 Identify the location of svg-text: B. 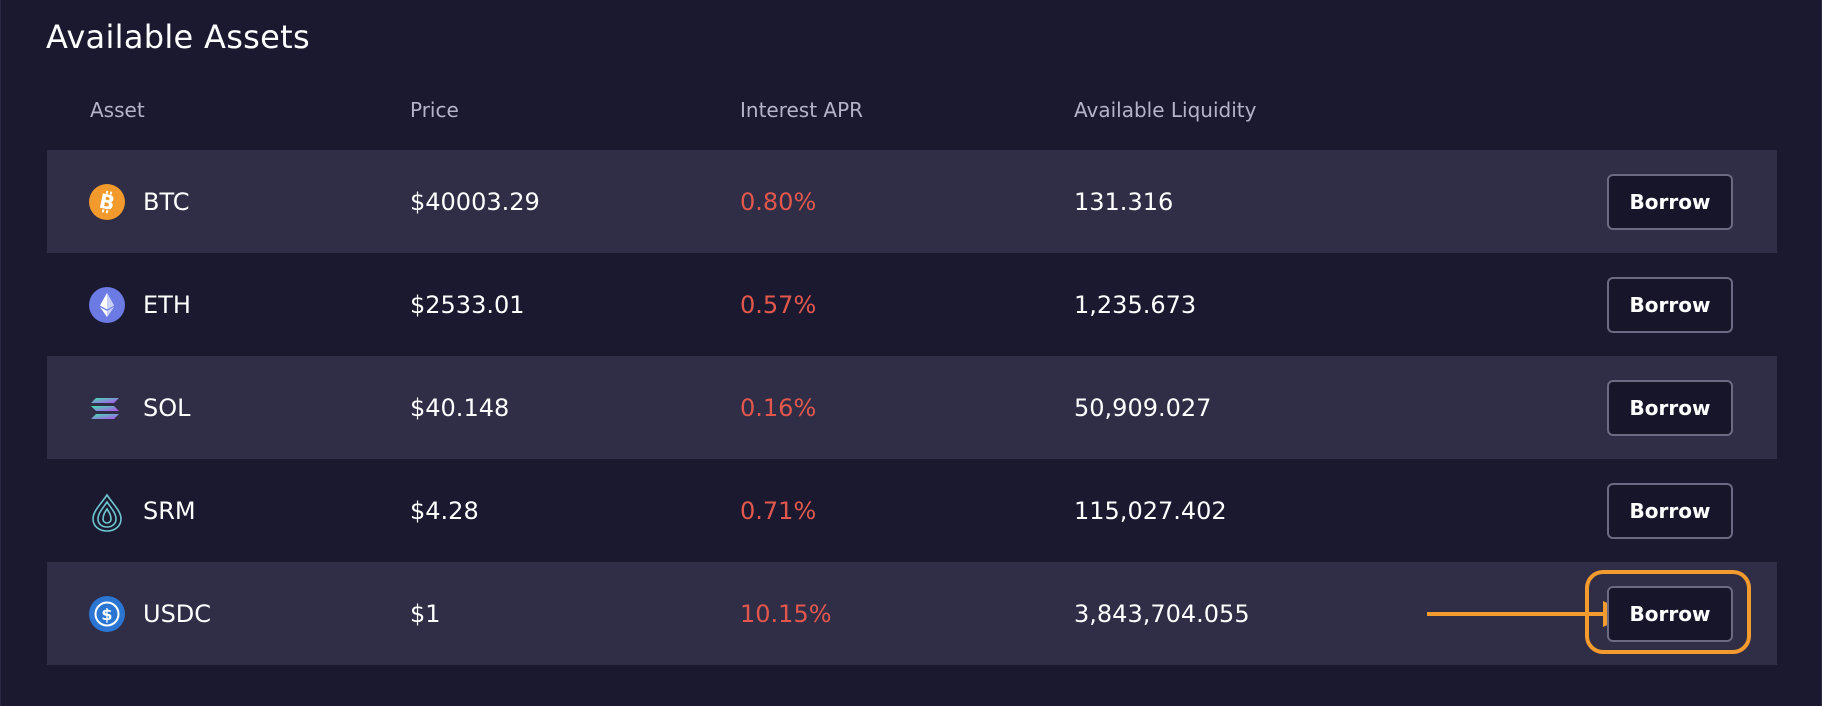
(107, 201).